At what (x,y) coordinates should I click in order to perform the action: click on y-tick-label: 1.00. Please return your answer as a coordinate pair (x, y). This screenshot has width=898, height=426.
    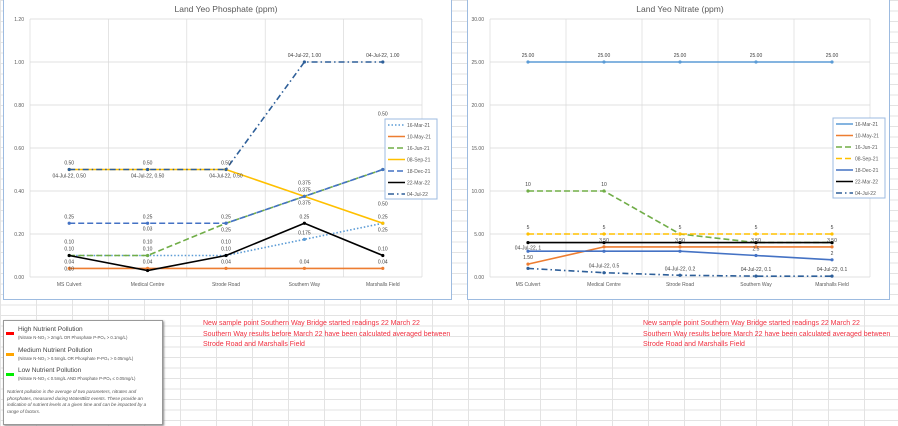
    Looking at the image, I should click on (19, 63).